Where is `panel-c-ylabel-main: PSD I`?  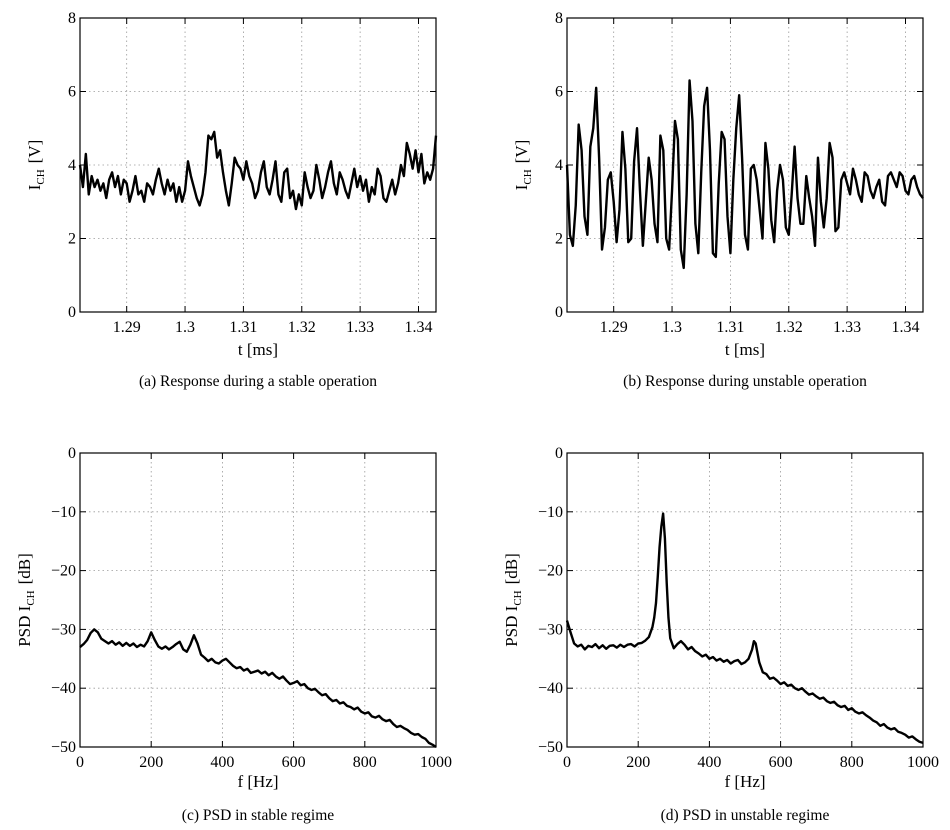
panel-c-ylabel-main: PSD I is located at coordinates (24, 625).